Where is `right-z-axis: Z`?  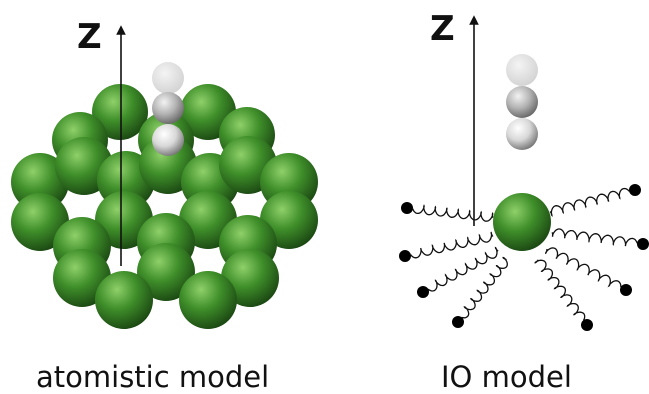 right-z-axis: Z is located at coordinates (454, 117).